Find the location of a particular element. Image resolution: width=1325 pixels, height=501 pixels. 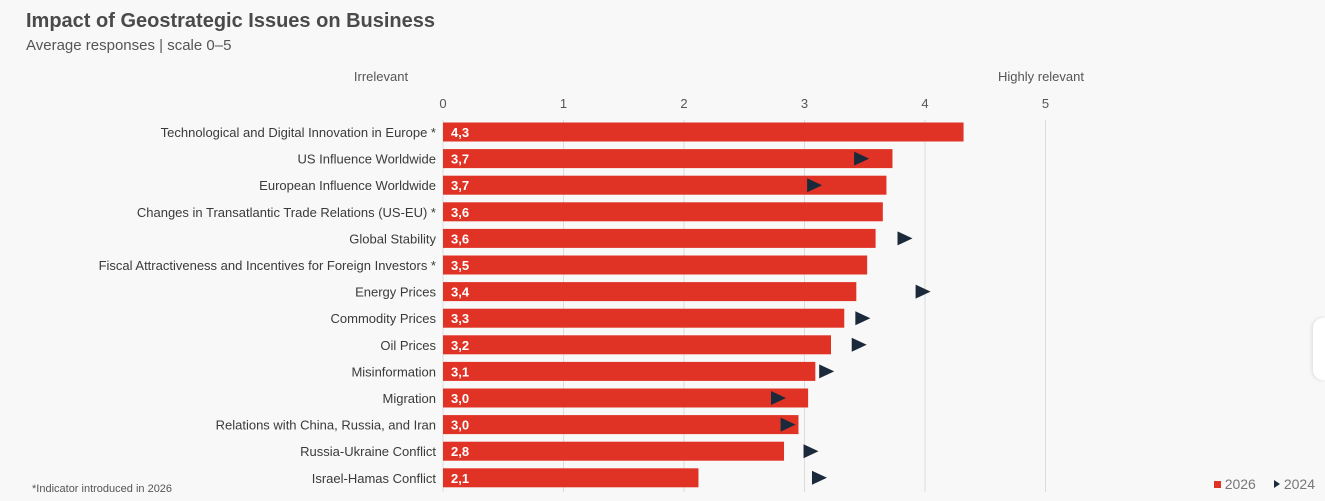

bar-value-label: 3,2 is located at coordinates (460, 345).